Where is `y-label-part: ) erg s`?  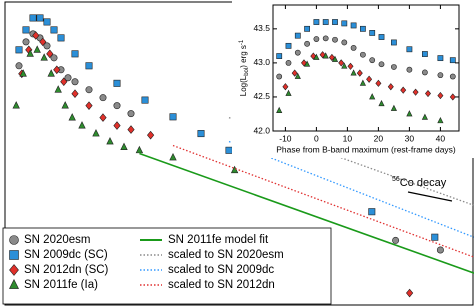
y-label-part: ) erg s is located at coordinates (243, 56).